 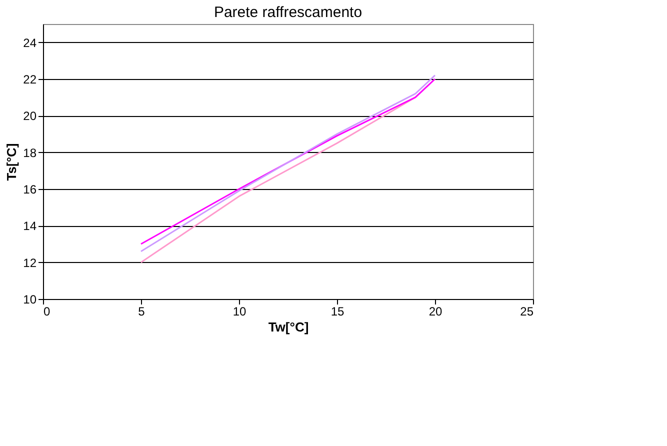 What do you see at coordinates (337, 311) in the screenshot?
I see `x-tick-label: 15` at bounding box center [337, 311].